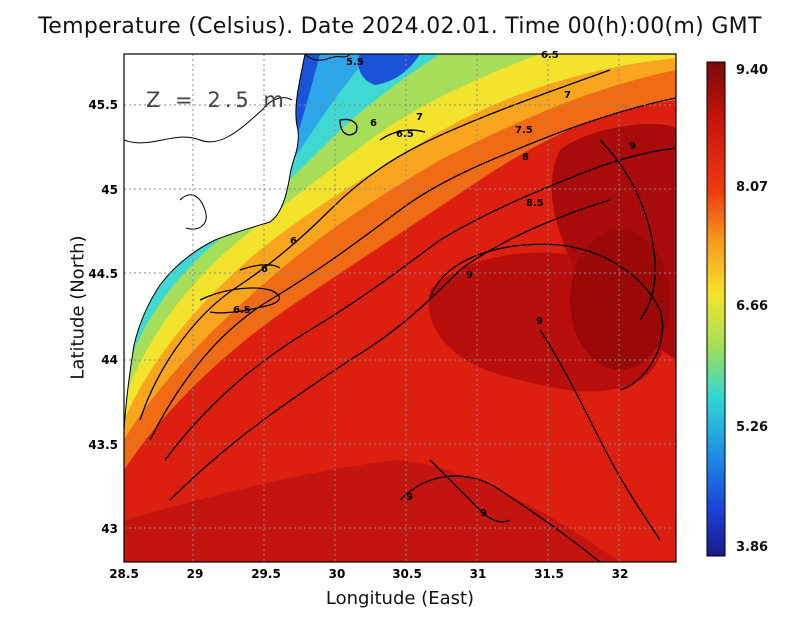 This screenshot has height=622, width=800. Describe the element at coordinates (478, 574) in the screenshot. I see `x-tick-label: 31` at that location.